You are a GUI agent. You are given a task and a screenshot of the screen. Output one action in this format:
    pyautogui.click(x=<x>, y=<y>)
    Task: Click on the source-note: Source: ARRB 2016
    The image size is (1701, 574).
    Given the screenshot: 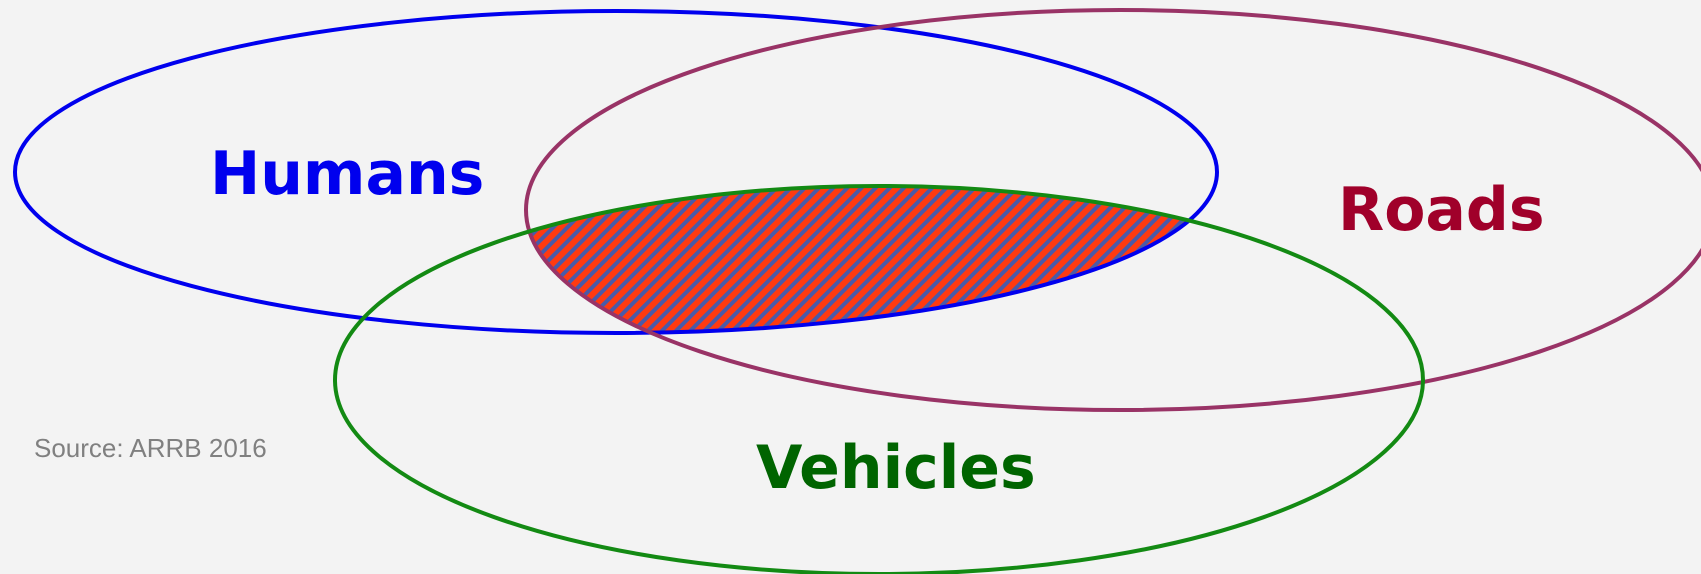 What is the action you would take?
    pyautogui.click(x=150, y=448)
    